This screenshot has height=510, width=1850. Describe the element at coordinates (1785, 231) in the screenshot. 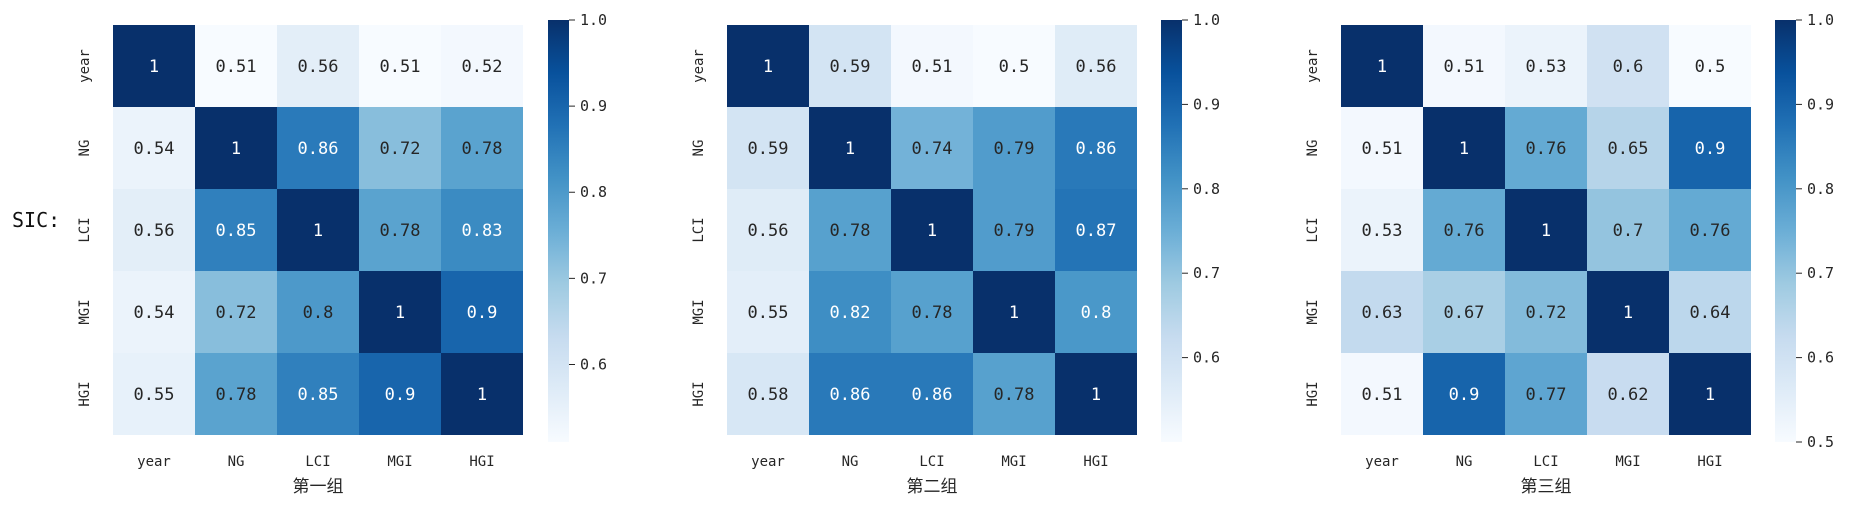

I see `colorbar` at that location.